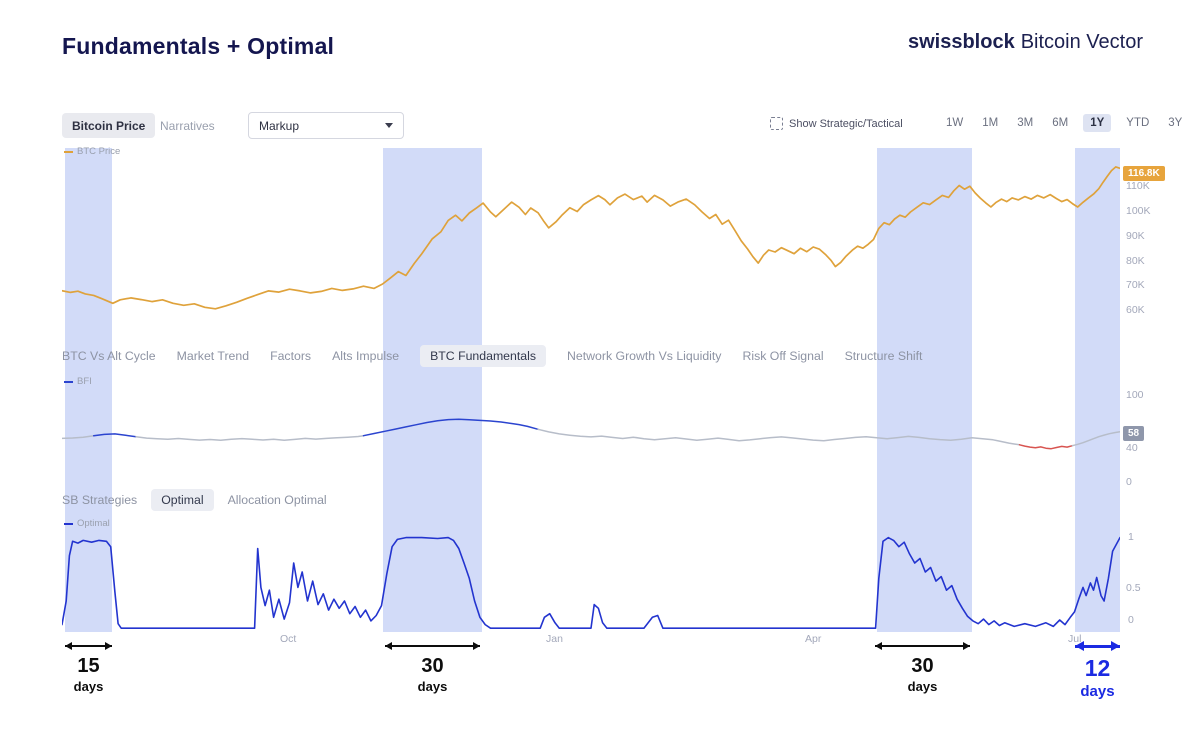  Describe the element at coordinates (1135, 310) in the screenshot. I see `price-y-tick-60k: 60K` at that location.